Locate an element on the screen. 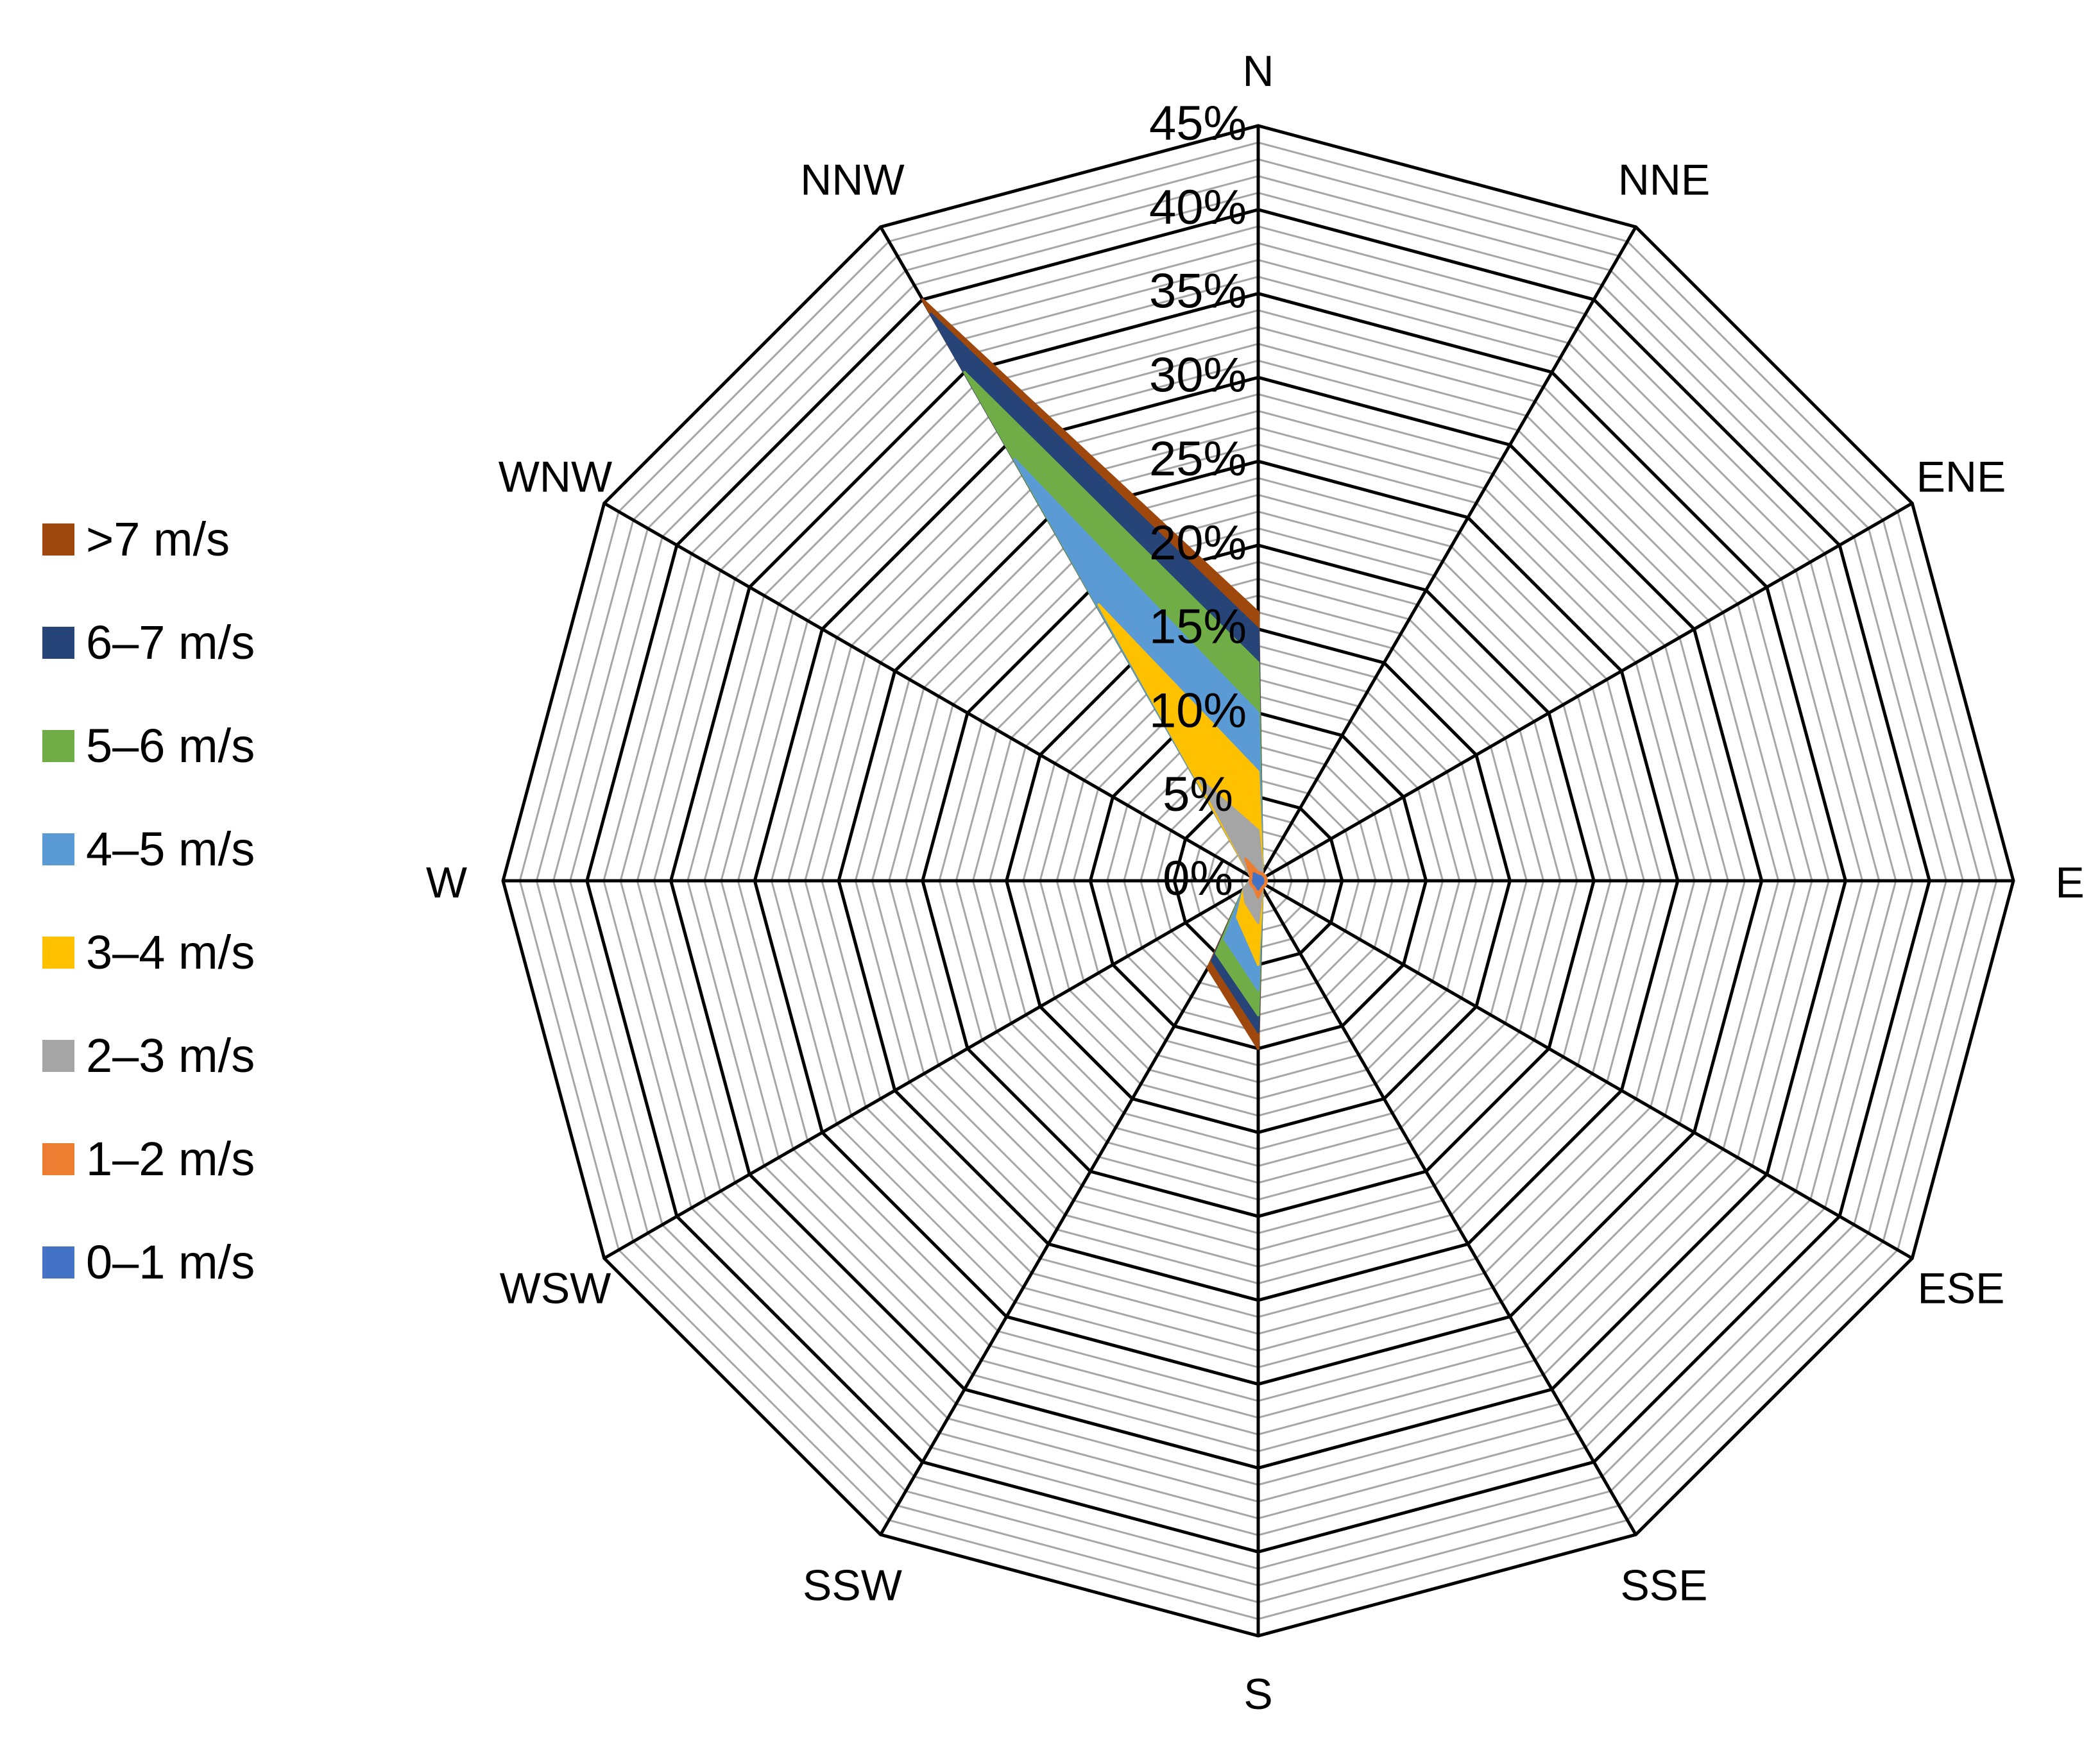 The height and width of the screenshot is (1750, 2100). spoke-ssw is located at coordinates (1069, 1207).